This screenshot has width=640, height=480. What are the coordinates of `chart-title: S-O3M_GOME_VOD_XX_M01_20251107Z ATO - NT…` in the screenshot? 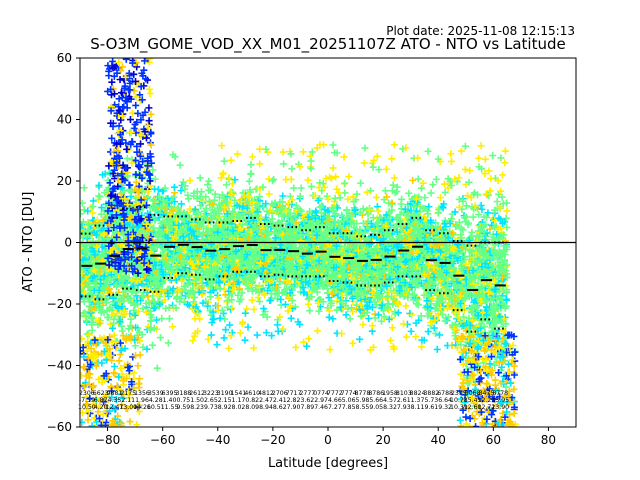 It's located at (328, 44).